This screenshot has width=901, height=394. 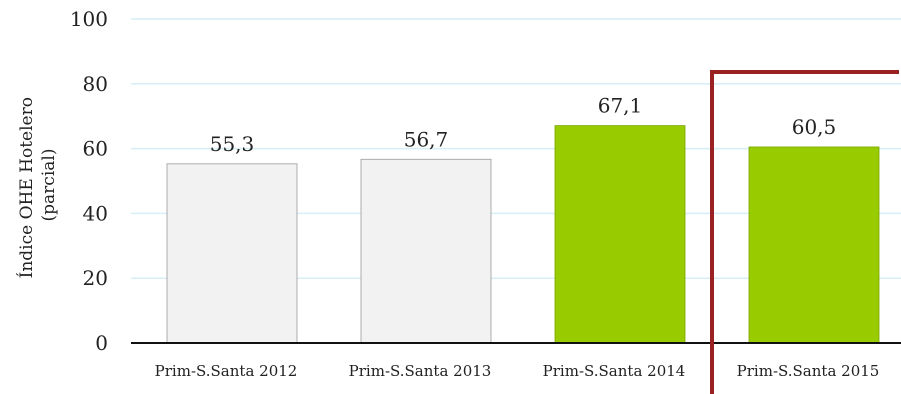 I want to click on y-tick-label: 40, so click(x=95, y=213).